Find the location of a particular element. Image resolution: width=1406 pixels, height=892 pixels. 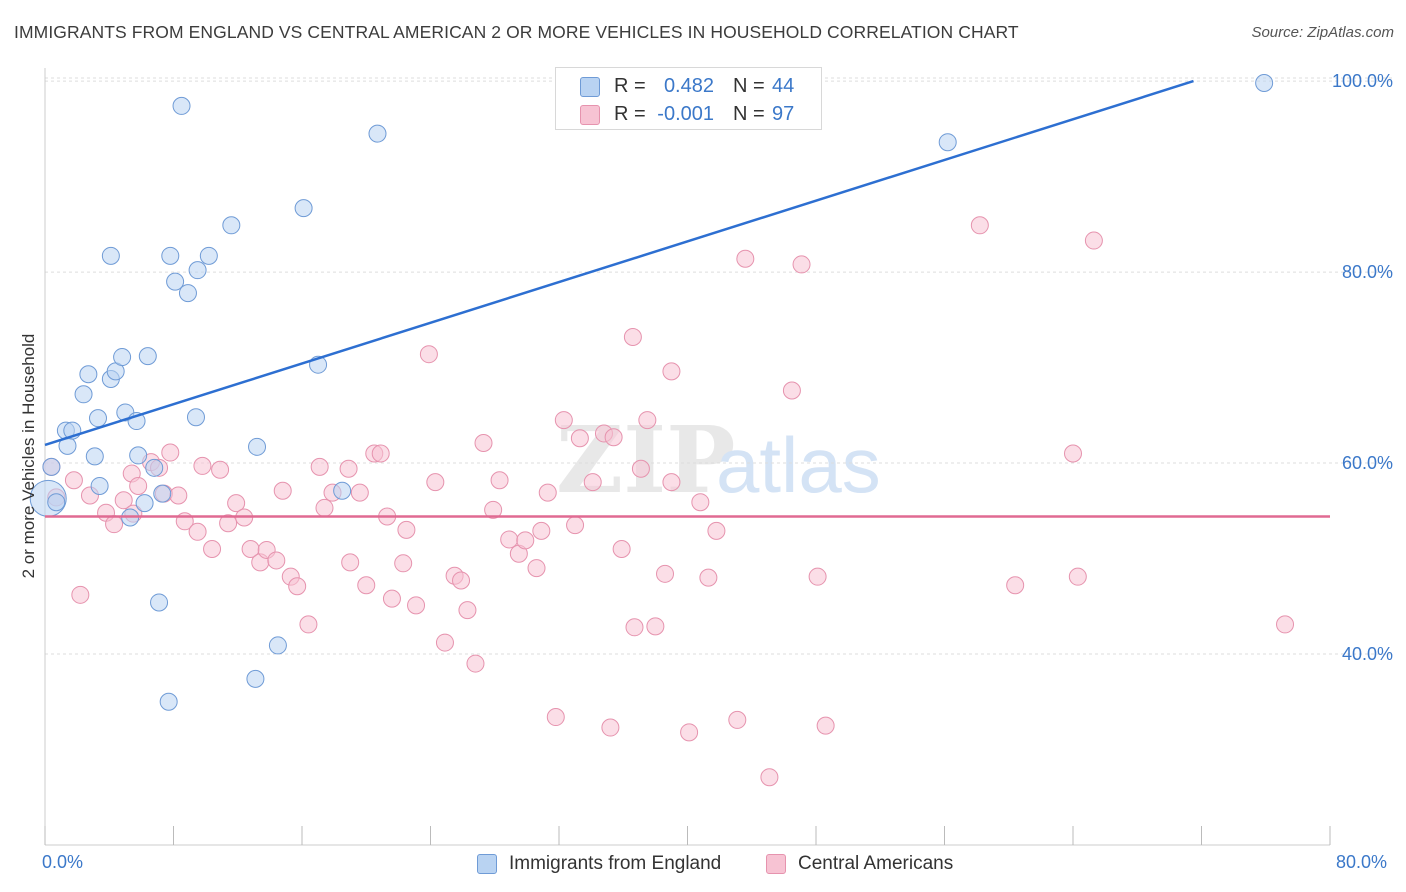

r-value: -0.001 is located at coordinates (685, 114).